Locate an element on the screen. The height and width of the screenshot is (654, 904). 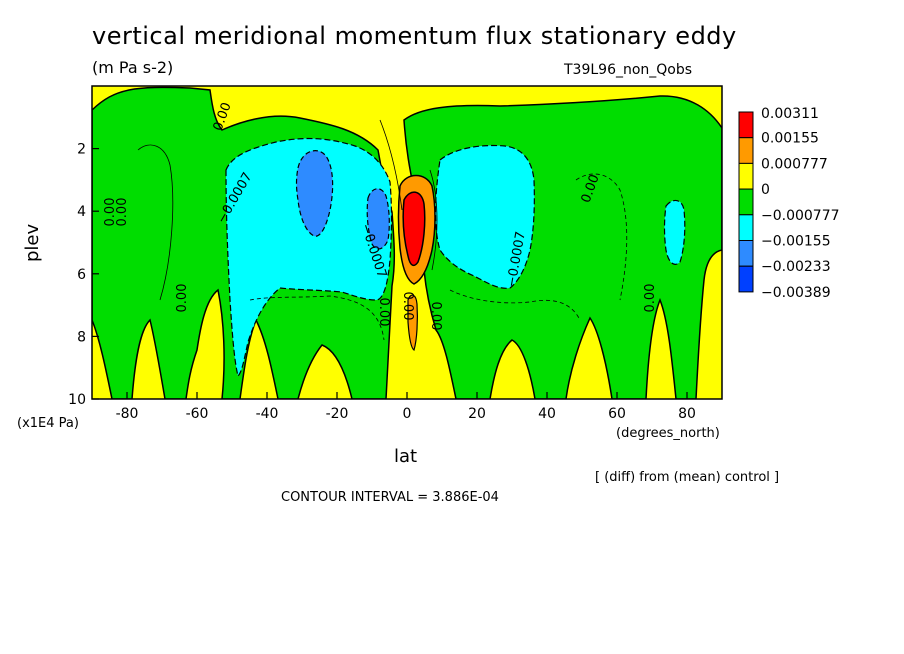
colorbar-label: −0.000777 is located at coordinates (800, 216).